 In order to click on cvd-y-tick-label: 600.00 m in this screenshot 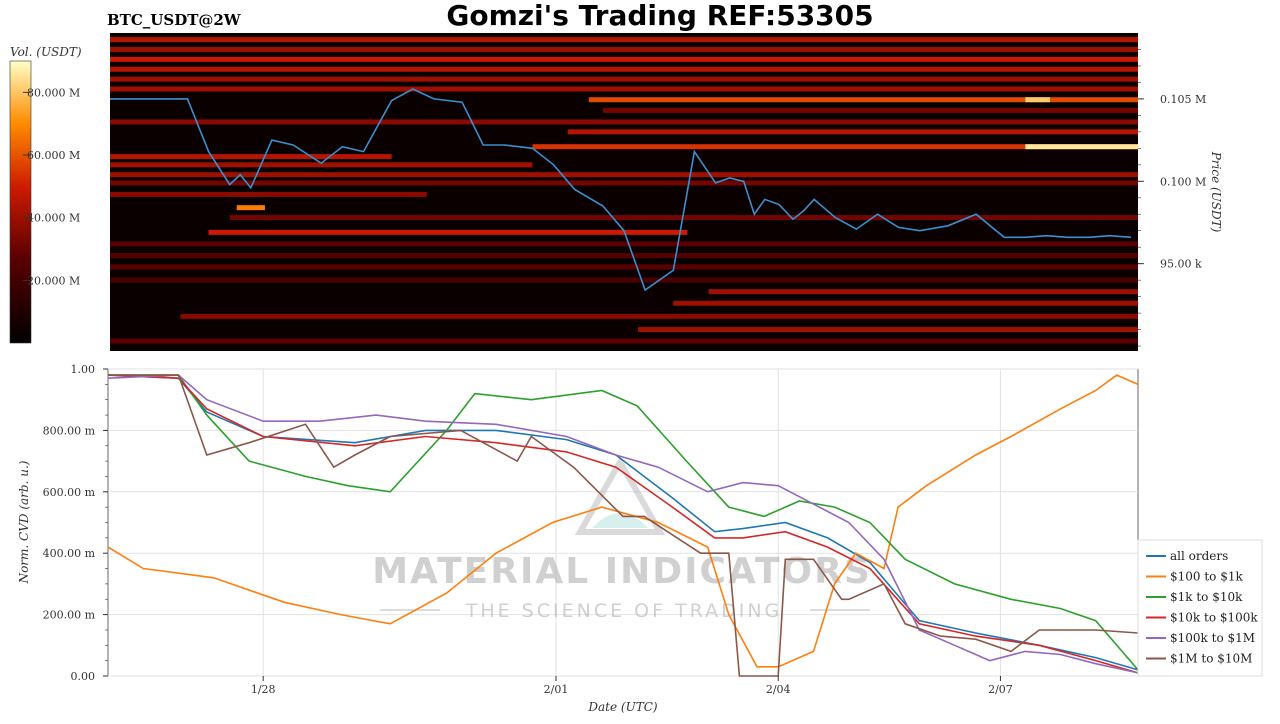, I will do `click(69, 492)`.